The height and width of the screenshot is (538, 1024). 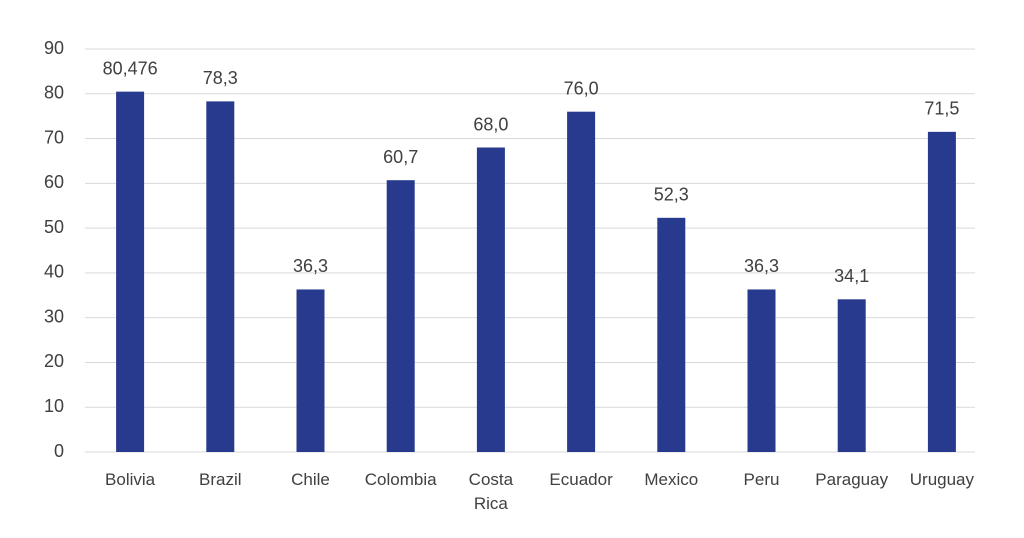 I want to click on x-tick-label: Paraguay, so click(x=852, y=479).